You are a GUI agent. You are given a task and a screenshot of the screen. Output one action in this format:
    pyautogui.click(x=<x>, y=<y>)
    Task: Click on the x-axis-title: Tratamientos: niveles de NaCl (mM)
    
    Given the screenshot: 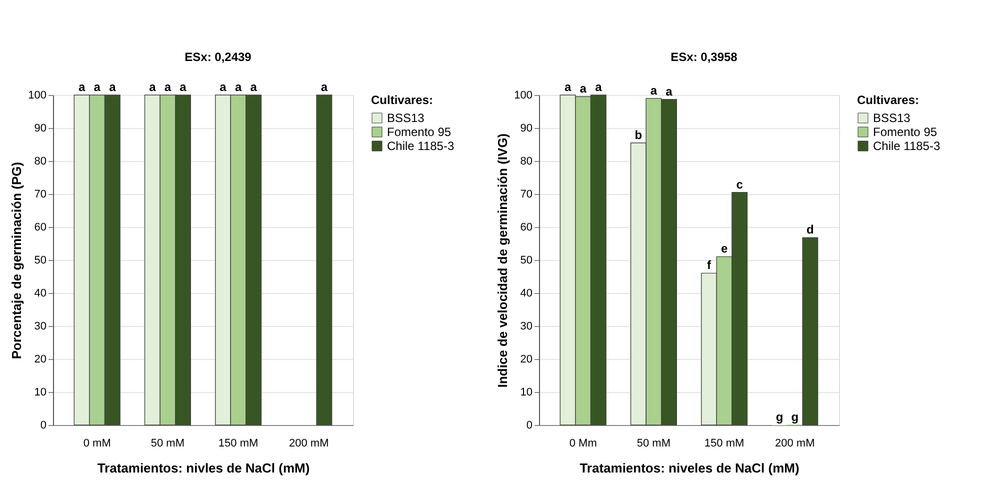 What is the action you would take?
    pyautogui.click(x=690, y=468)
    